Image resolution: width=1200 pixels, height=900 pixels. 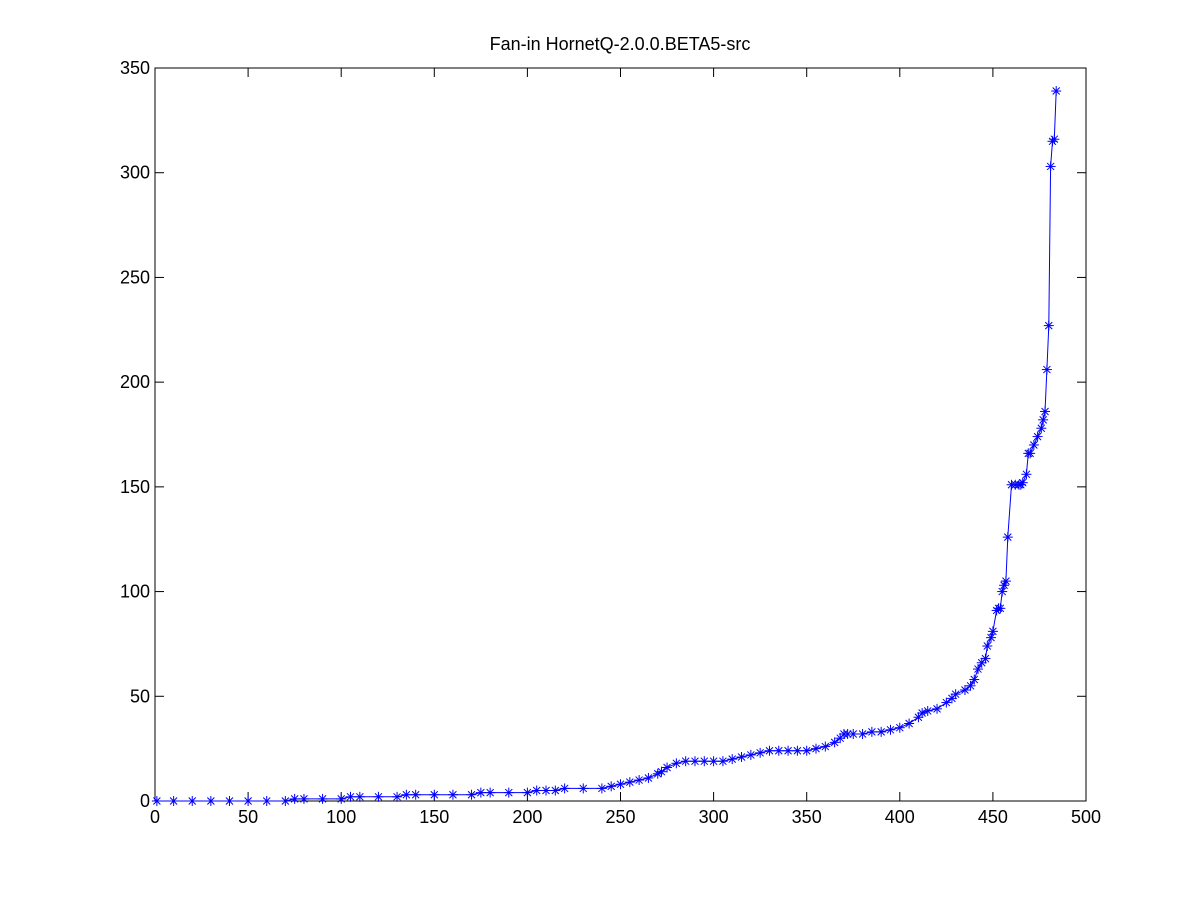 What do you see at coordinates (135, 382) in the screenshot?
I see `y-tick-label: 200` at bounding box center [135, 382].